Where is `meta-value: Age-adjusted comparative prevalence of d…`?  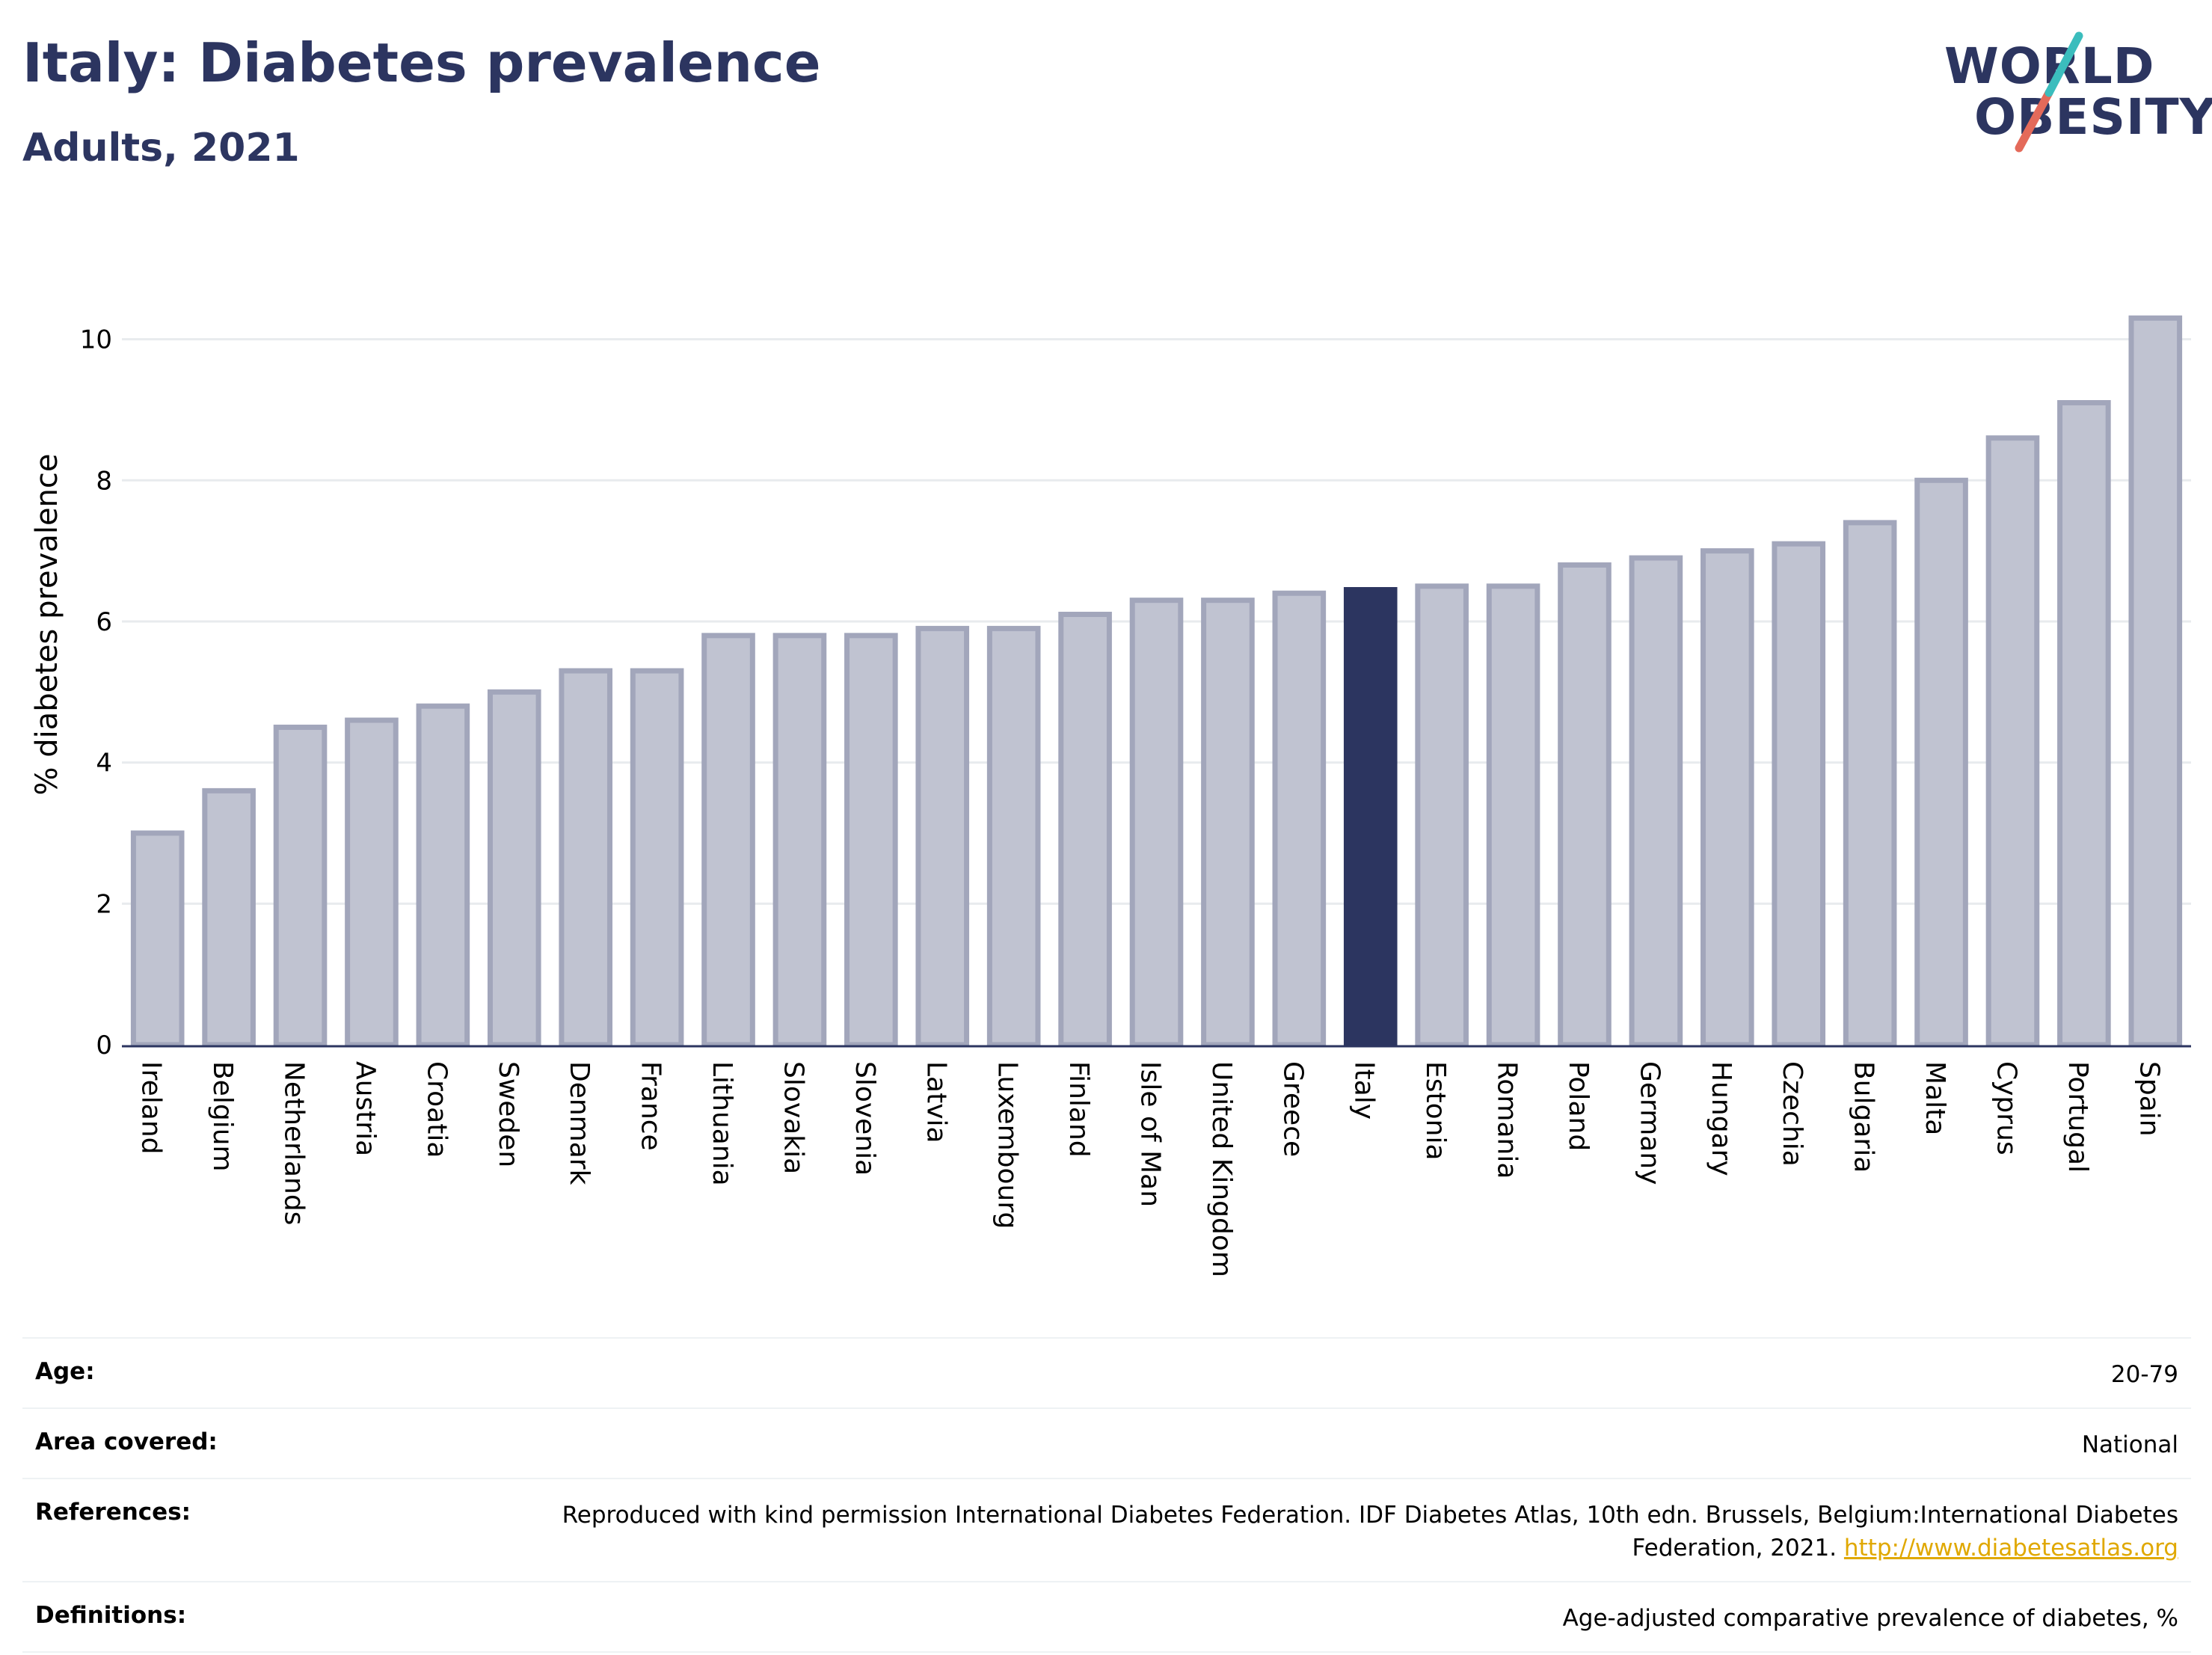
meta-value: Age-adjusted comparative prevalence of d… is located at coordinates (1871, 1618).